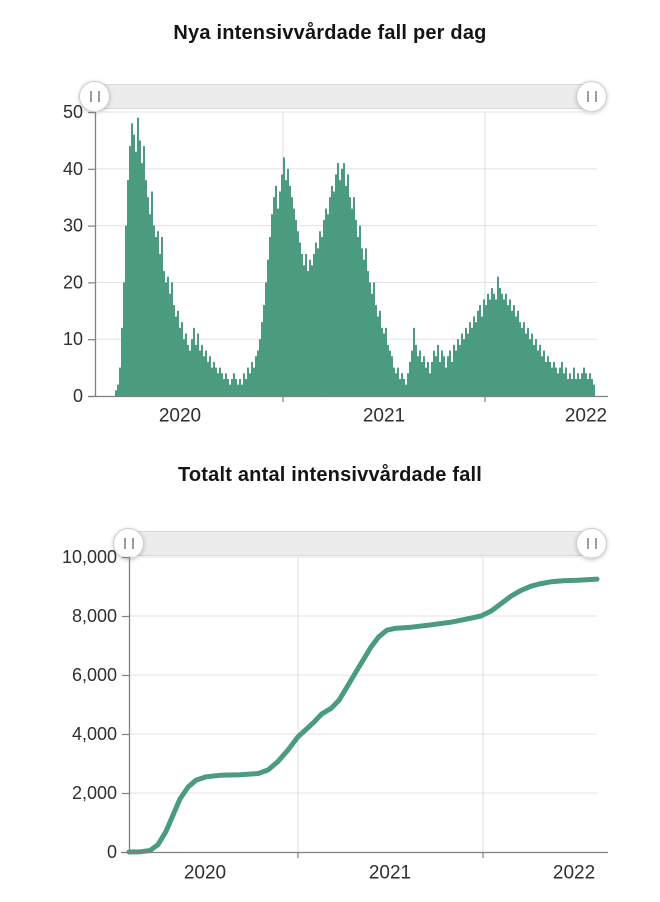  What do you see at coordinates (79, 254) in the screenshot?
I see `y-axis-labels: 0 10 20 30 40 50` at bounding box center [79, 254].